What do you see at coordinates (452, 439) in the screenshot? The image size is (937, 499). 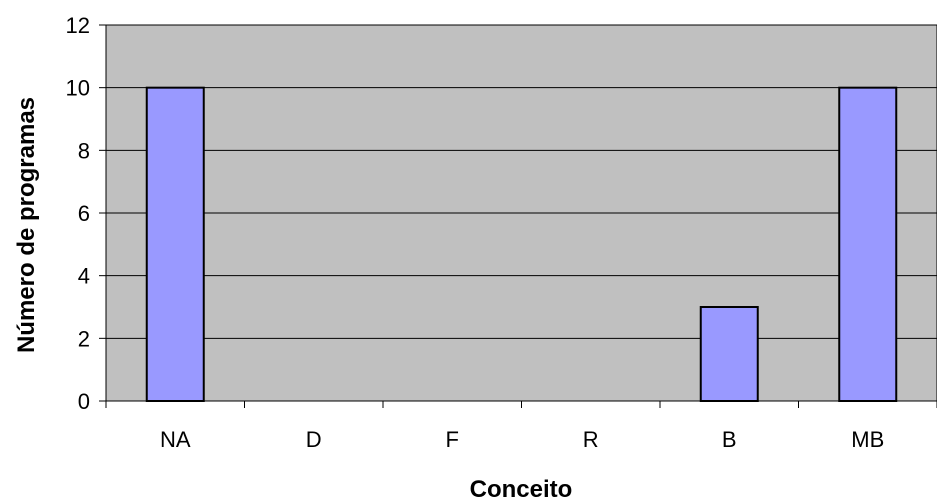 I see `x-tick-label: F` at bounding box center [452, 439].